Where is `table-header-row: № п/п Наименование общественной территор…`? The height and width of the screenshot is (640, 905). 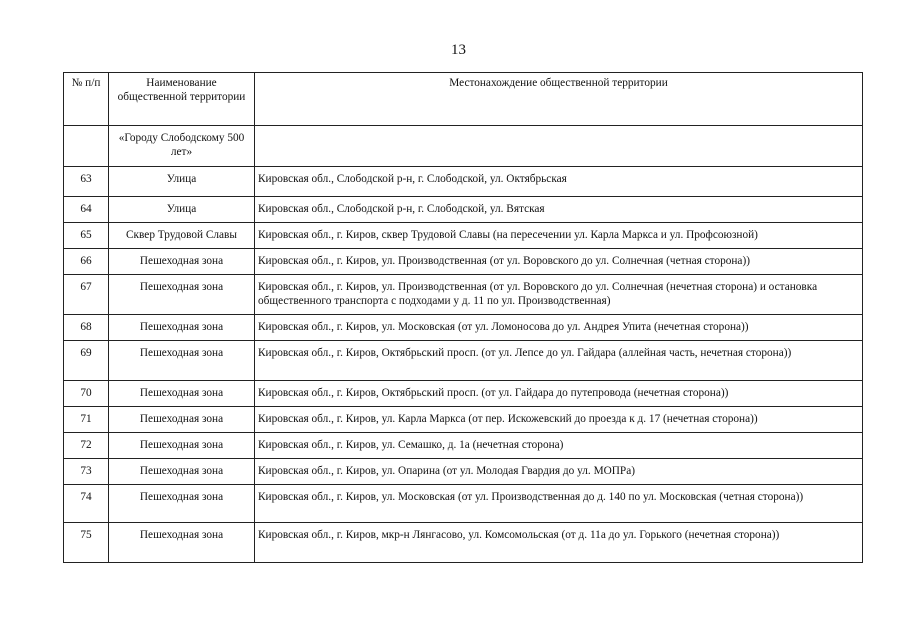 table-header-row: № п/п Наименование общественной территор… is located at coordinates (463, 99).